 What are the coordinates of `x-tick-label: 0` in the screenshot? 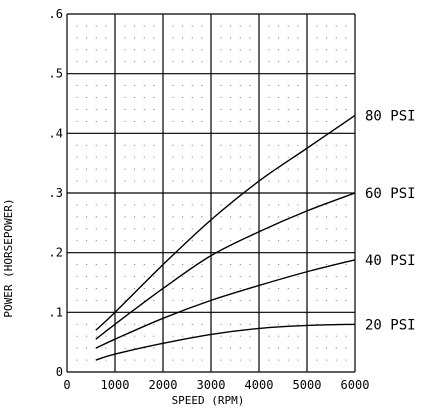 It's located at (66, 385).